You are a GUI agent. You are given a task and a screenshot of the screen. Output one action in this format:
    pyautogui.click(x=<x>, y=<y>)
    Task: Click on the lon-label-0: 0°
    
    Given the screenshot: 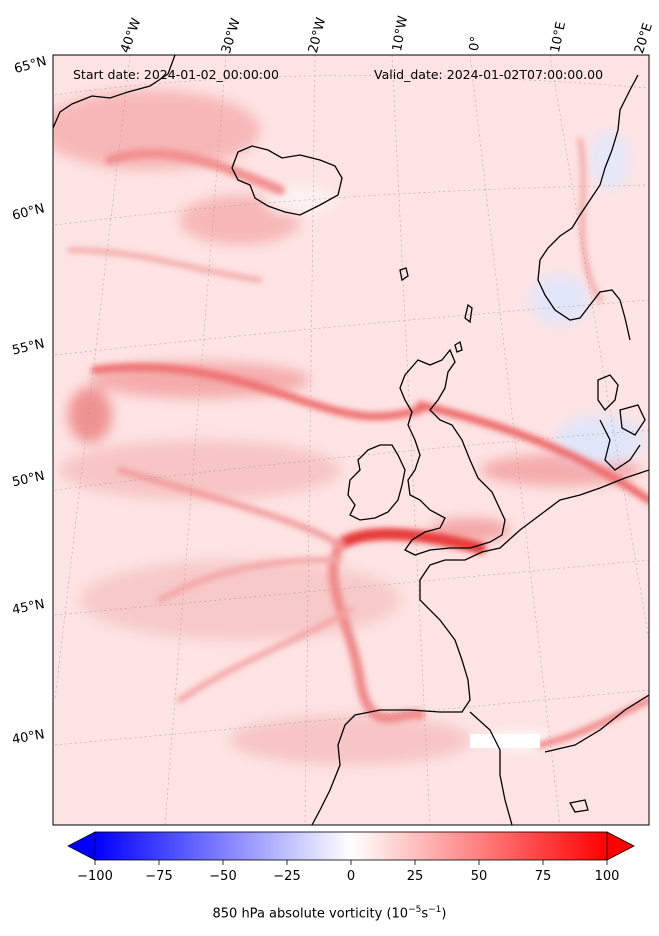 What is the action you would take?
    pyautogui.click(x=475, y=44)
    